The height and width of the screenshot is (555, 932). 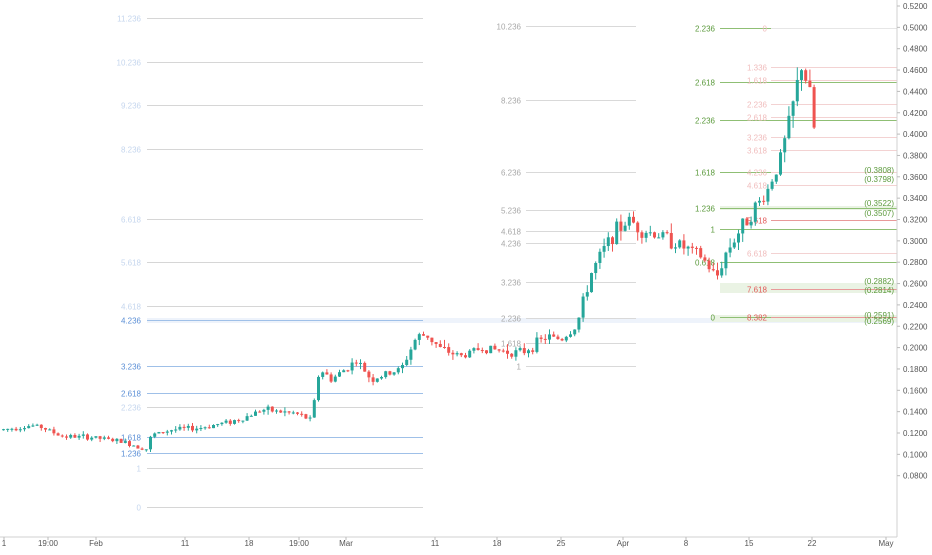 I want to click on fib-label-blue: 2.236, so click(x=131, y=408).